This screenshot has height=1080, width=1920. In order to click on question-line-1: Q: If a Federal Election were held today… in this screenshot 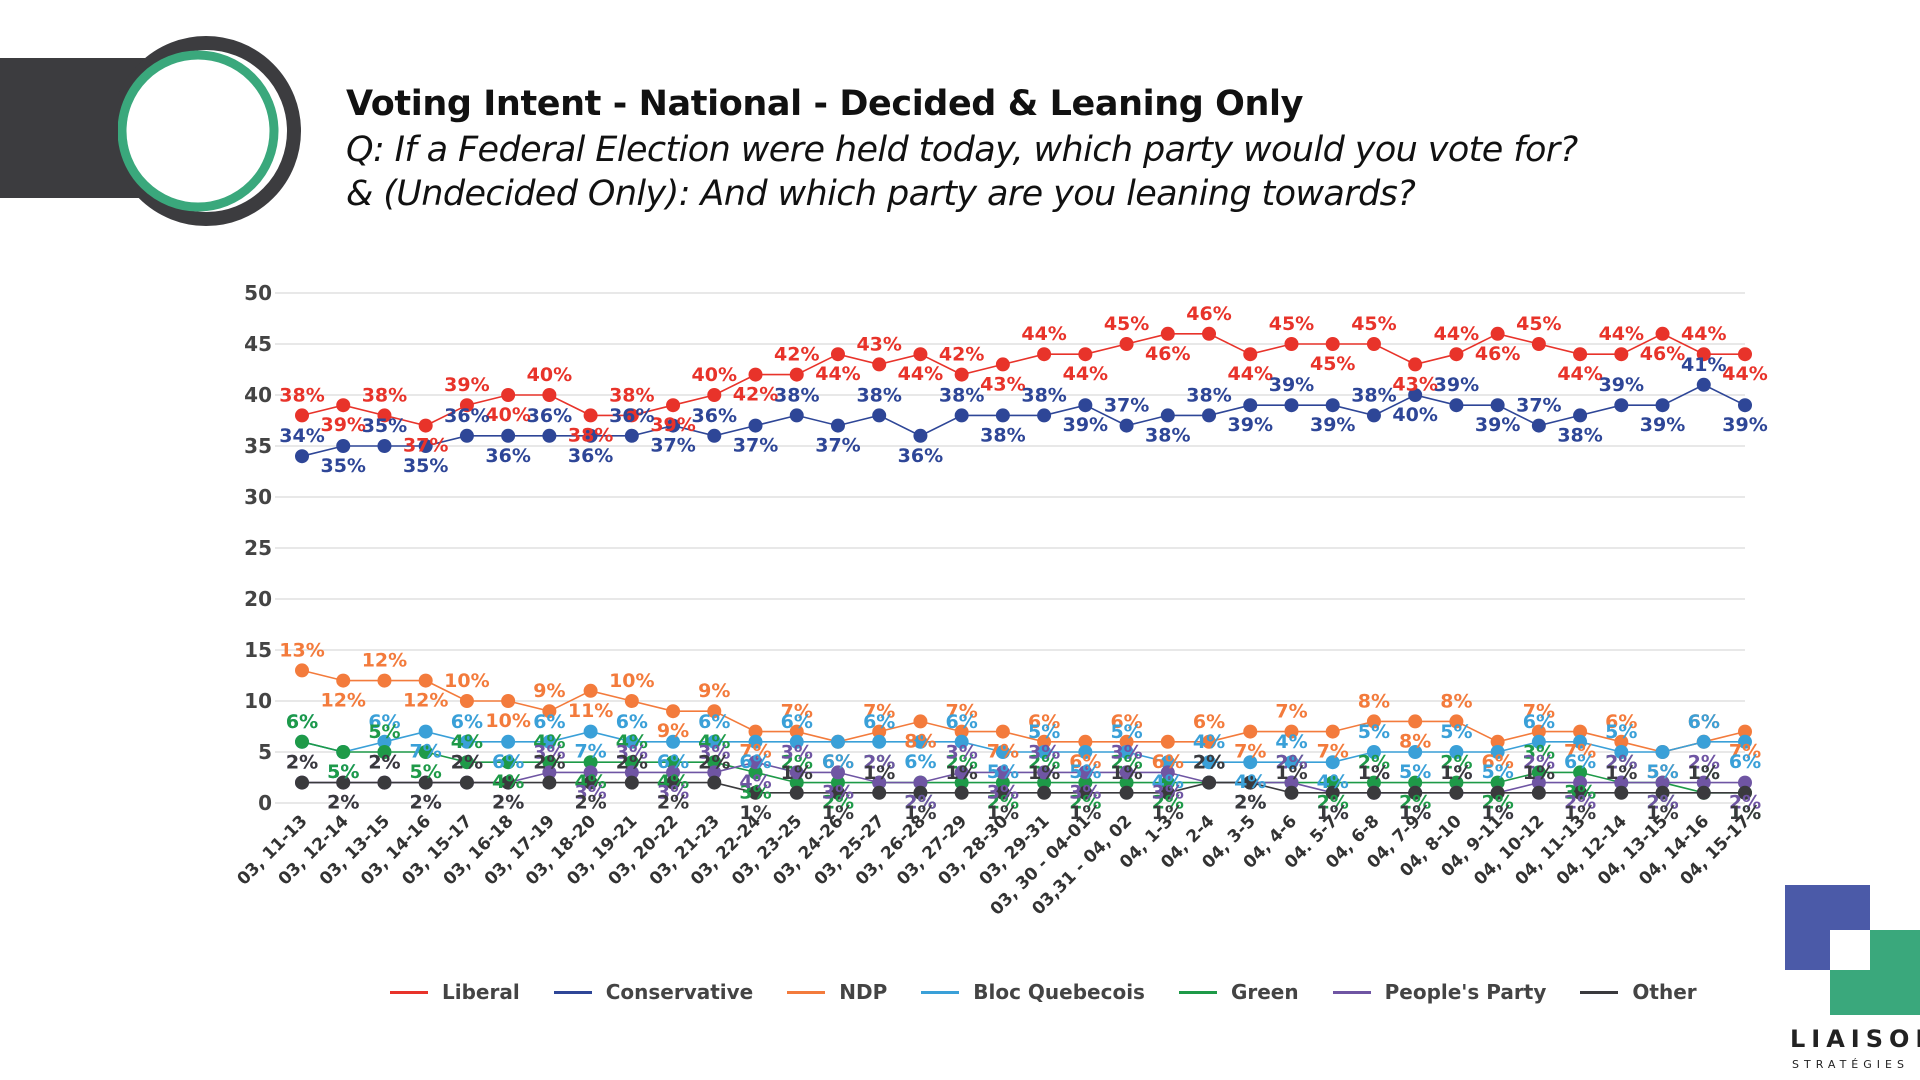, I will do `click(962, 150)`.